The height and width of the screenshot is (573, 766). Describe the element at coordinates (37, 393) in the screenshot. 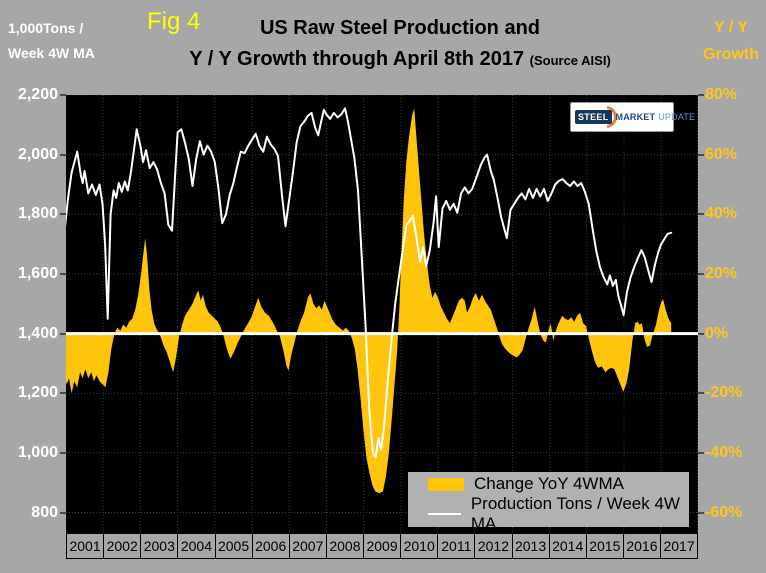

I see `left-axis-tick-label: 1,200` at that location.